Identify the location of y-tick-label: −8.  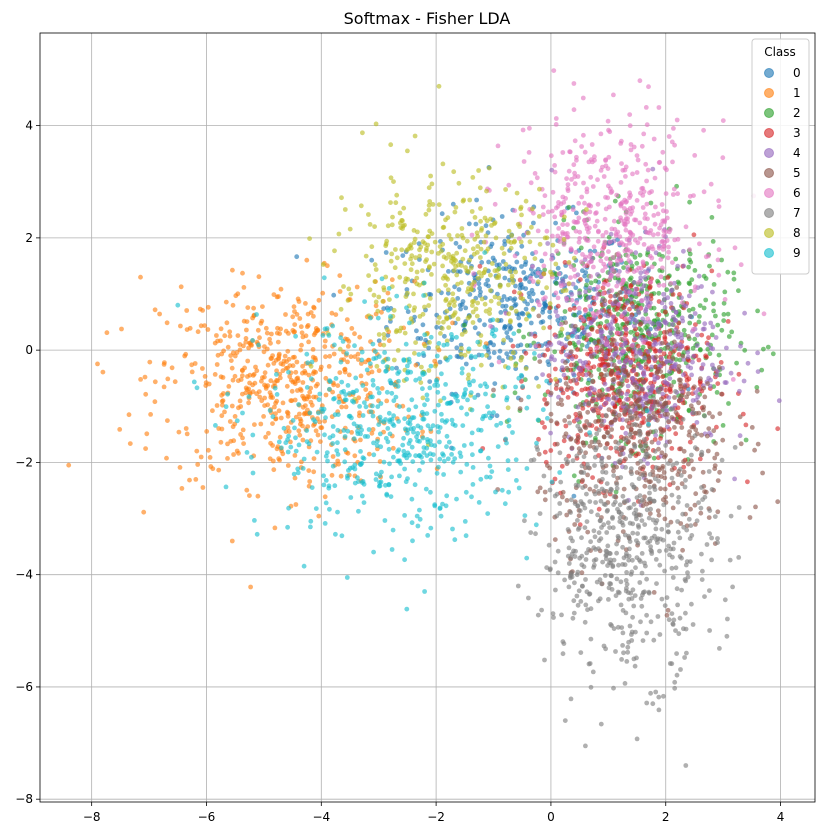
(24, 799).